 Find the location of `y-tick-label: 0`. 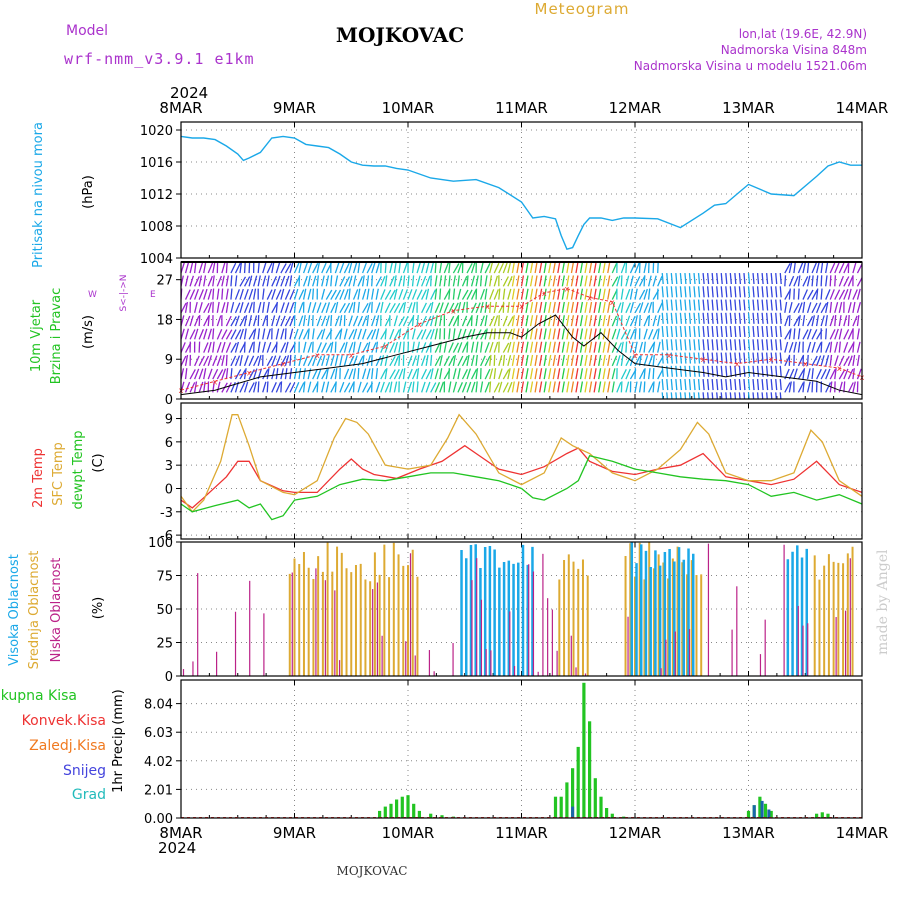

y-tick-label: 0 is located at coordinates (169, 489).